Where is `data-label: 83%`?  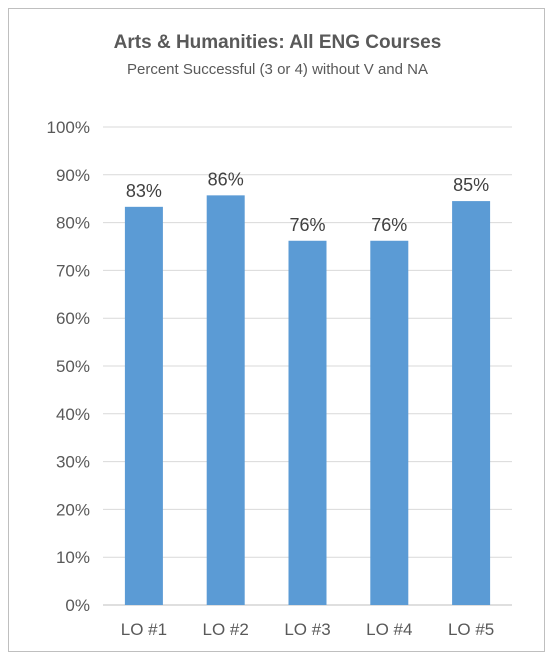
data-label: 83% is located at coordinates (144, 191).